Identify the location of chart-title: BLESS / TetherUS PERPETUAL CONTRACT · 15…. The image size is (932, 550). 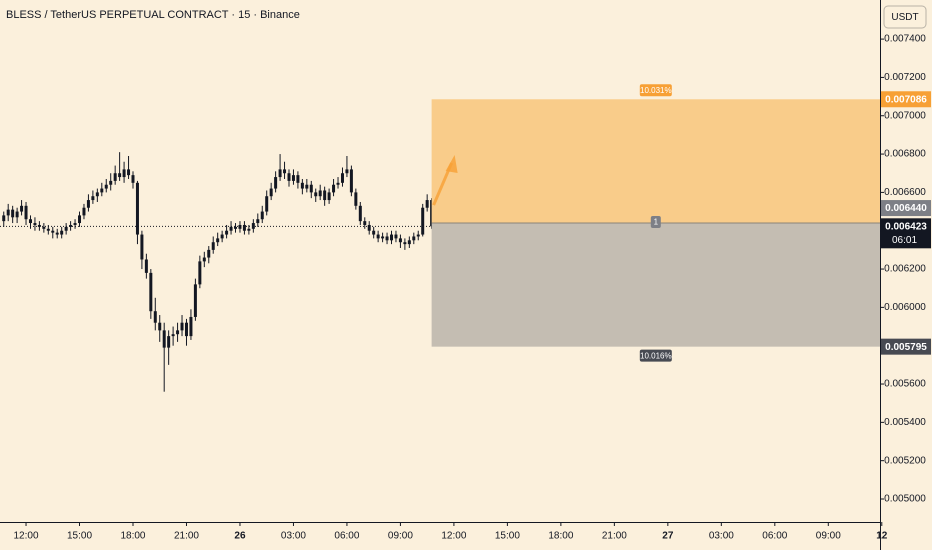
(153, 15).